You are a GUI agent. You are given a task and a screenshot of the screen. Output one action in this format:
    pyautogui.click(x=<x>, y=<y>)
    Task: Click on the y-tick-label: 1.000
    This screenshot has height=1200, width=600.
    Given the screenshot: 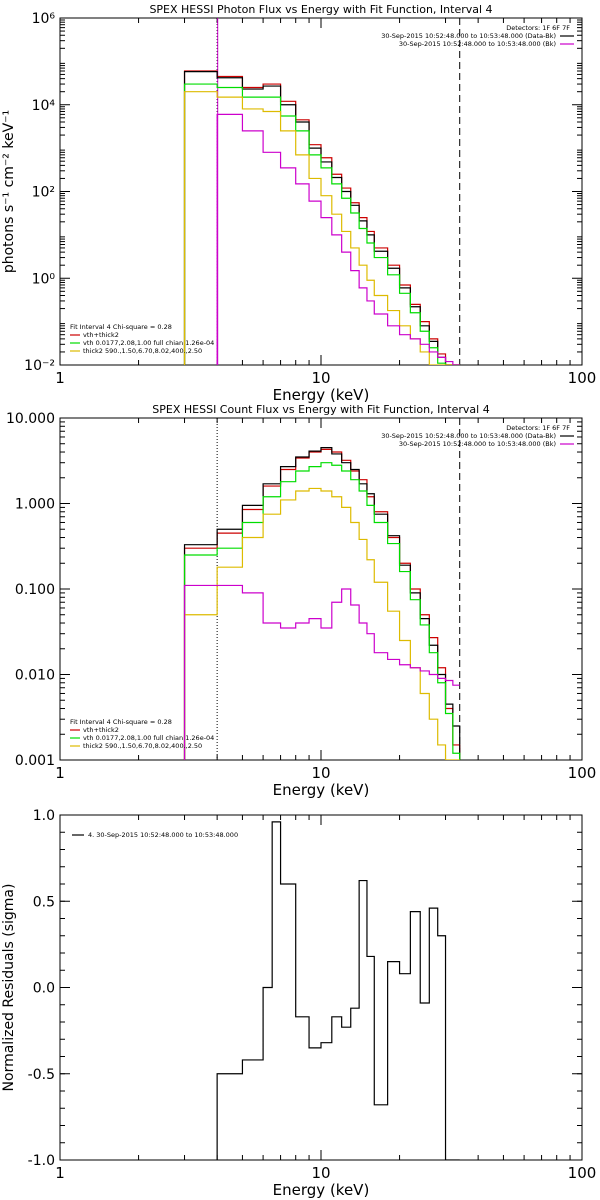 What is the action you would take?
    pyautogui.click(x=35, y=505)
    